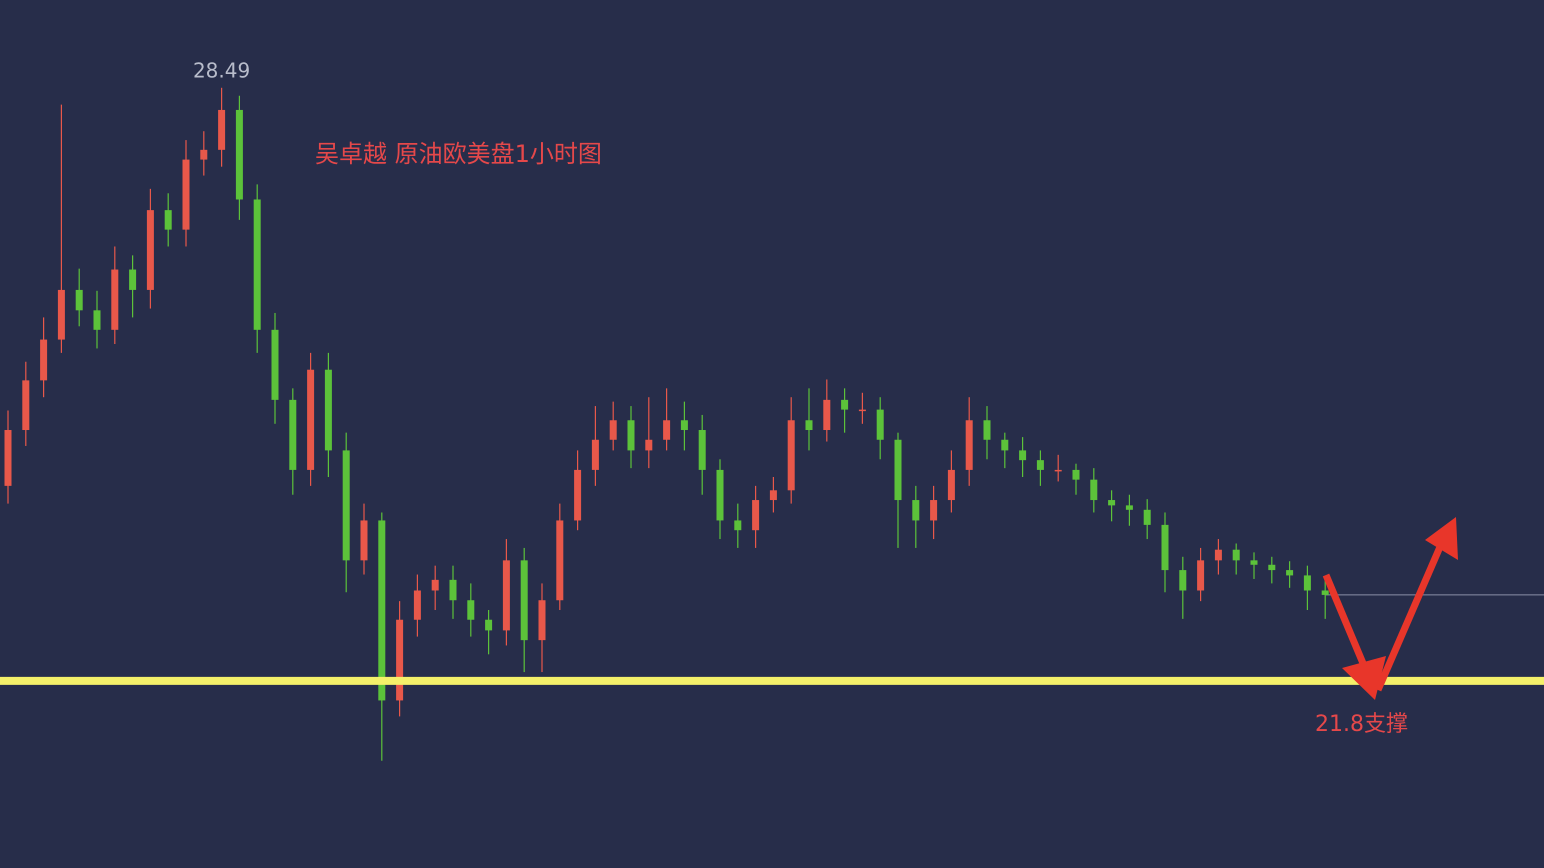 This screenshot has height=868, width=1544. What do you see at coordinates (221, 70) in the screenshot?
I see `high-label: 28.49` at bounding box center [221, 70].